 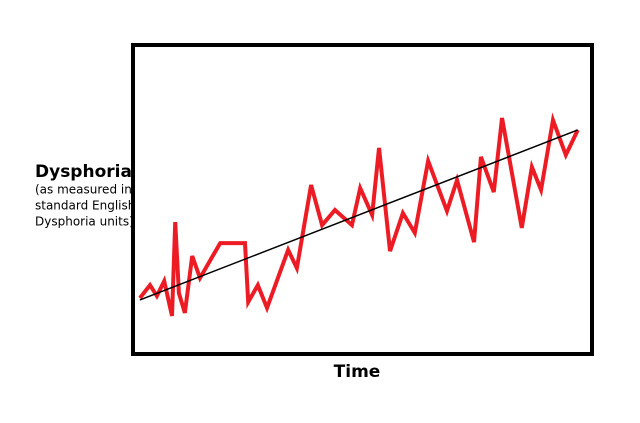 What do you see at coordinates (84, 222) in the screenshot?
I see `y-axis-note: Dysphoria units)` at bounding box center [84, 222].